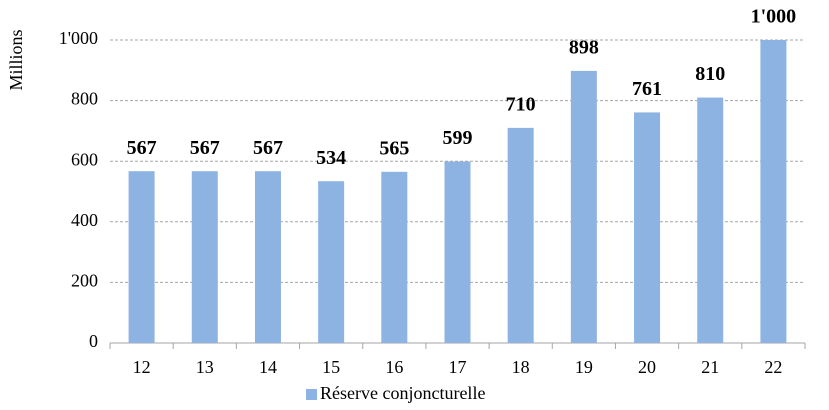 Image resolution: width=829 pixels, height=410 pixels. What do you see at coordinates (584, 47) in the screenshot?
I see `value-label: 898` at bounding box center [584, 47].